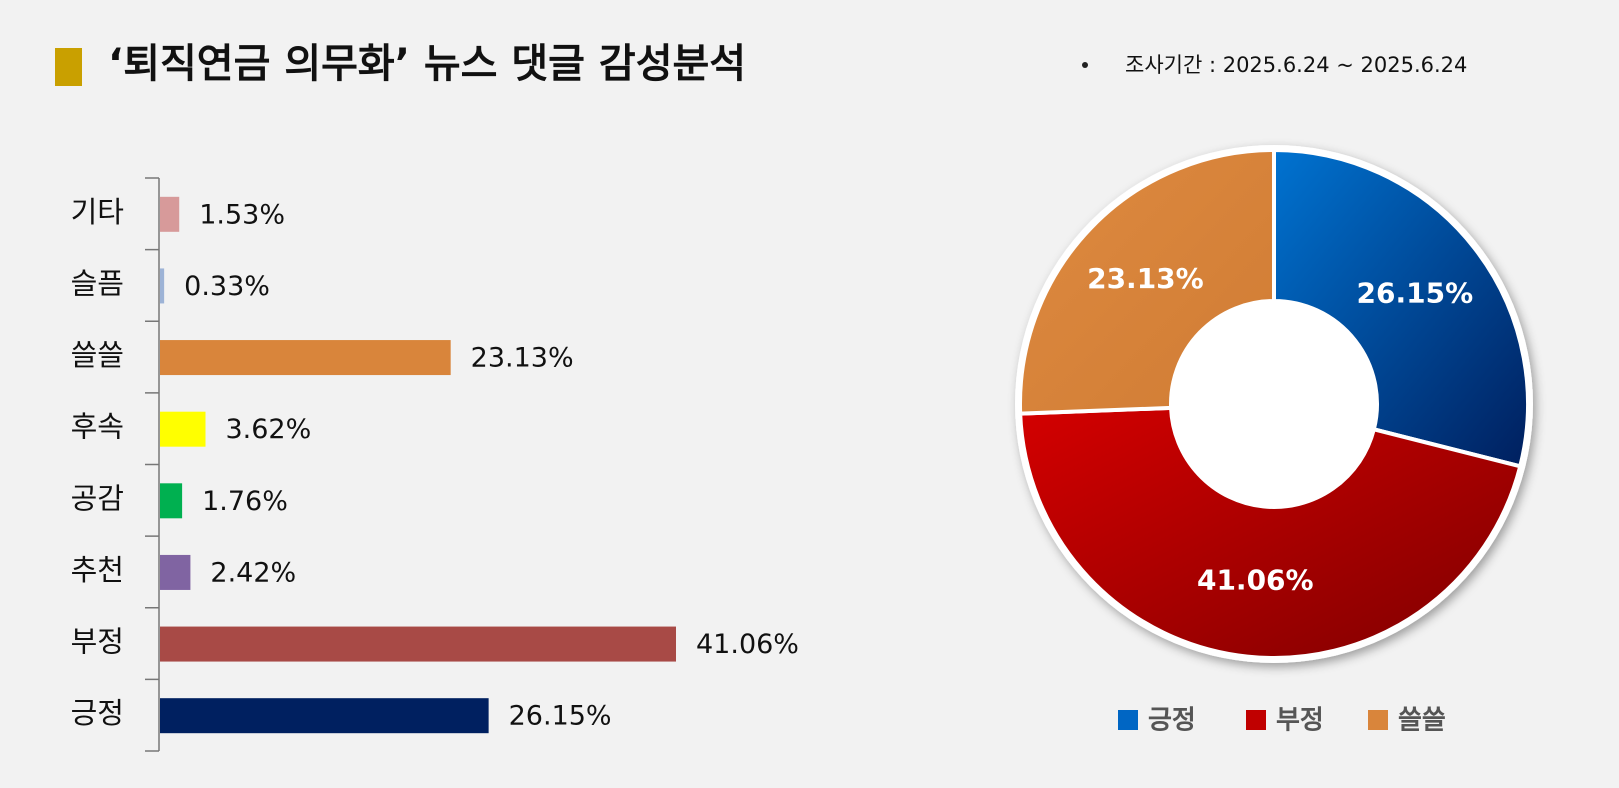 Image resolution: width=1619 pixels, height=788 pixels. What do you see at coordinates (242, 214) in the screenshot?
I see `value-label: 1.53%` at bounding box center [242, 214].